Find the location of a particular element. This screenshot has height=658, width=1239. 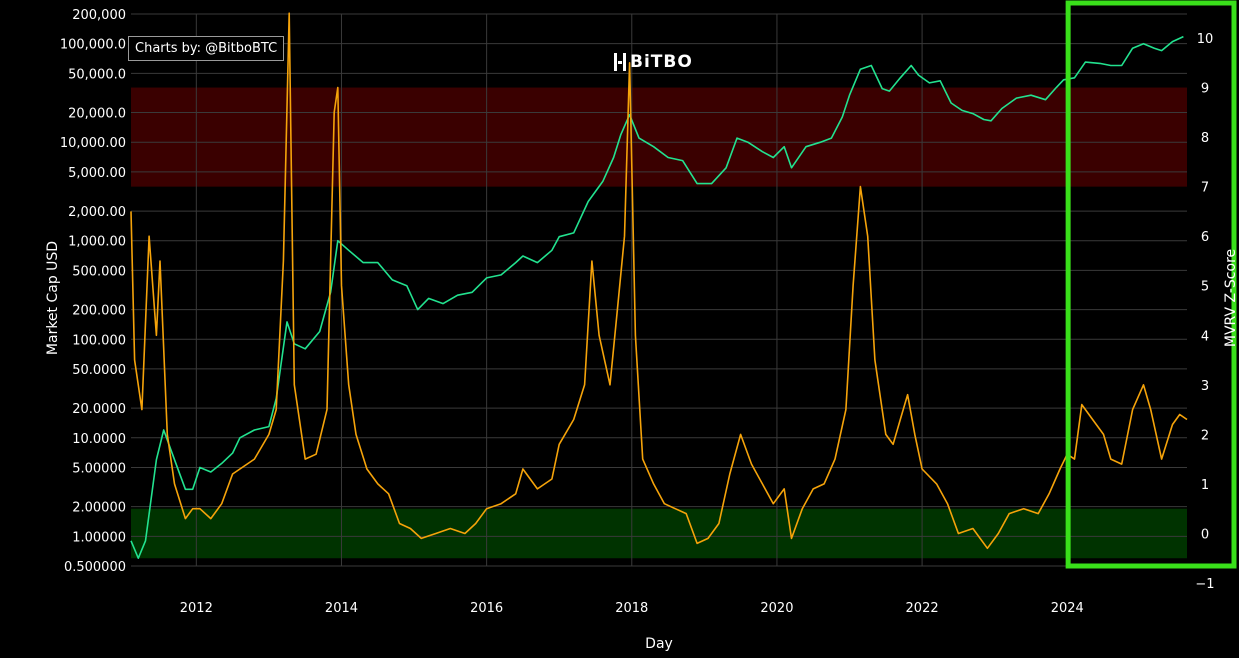

y-right-tick-label: 2 is located at coordinates (1205, 435).